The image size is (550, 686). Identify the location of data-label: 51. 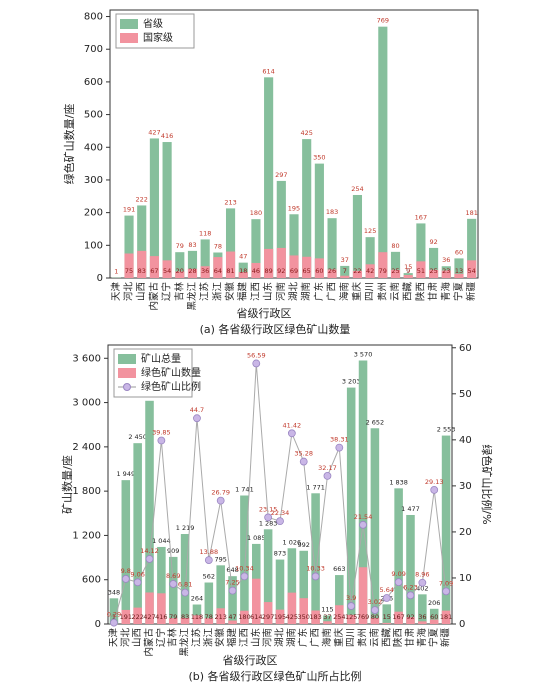
(421, 271).